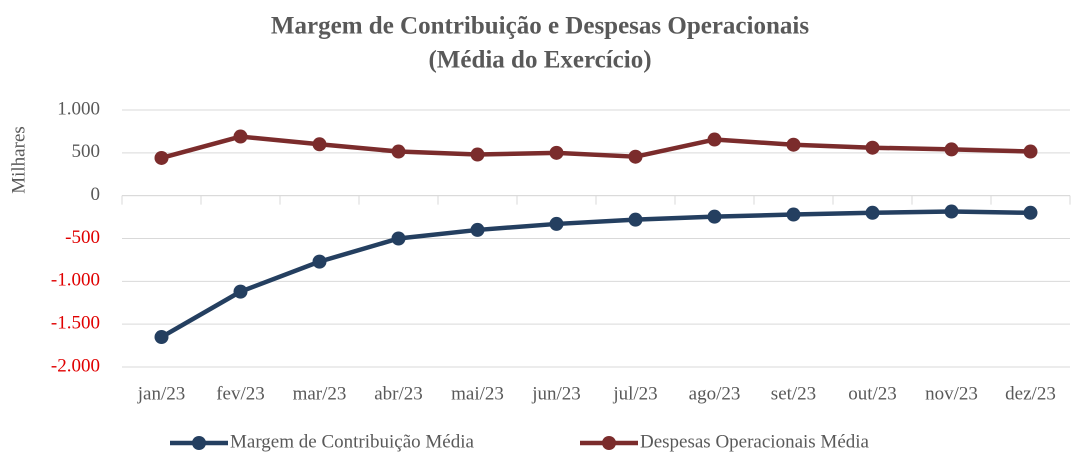  What do you see at coordinates (793, 393) in the screenshot?
I see `x-tick-label: set/23` at bounding box center [793, 393].